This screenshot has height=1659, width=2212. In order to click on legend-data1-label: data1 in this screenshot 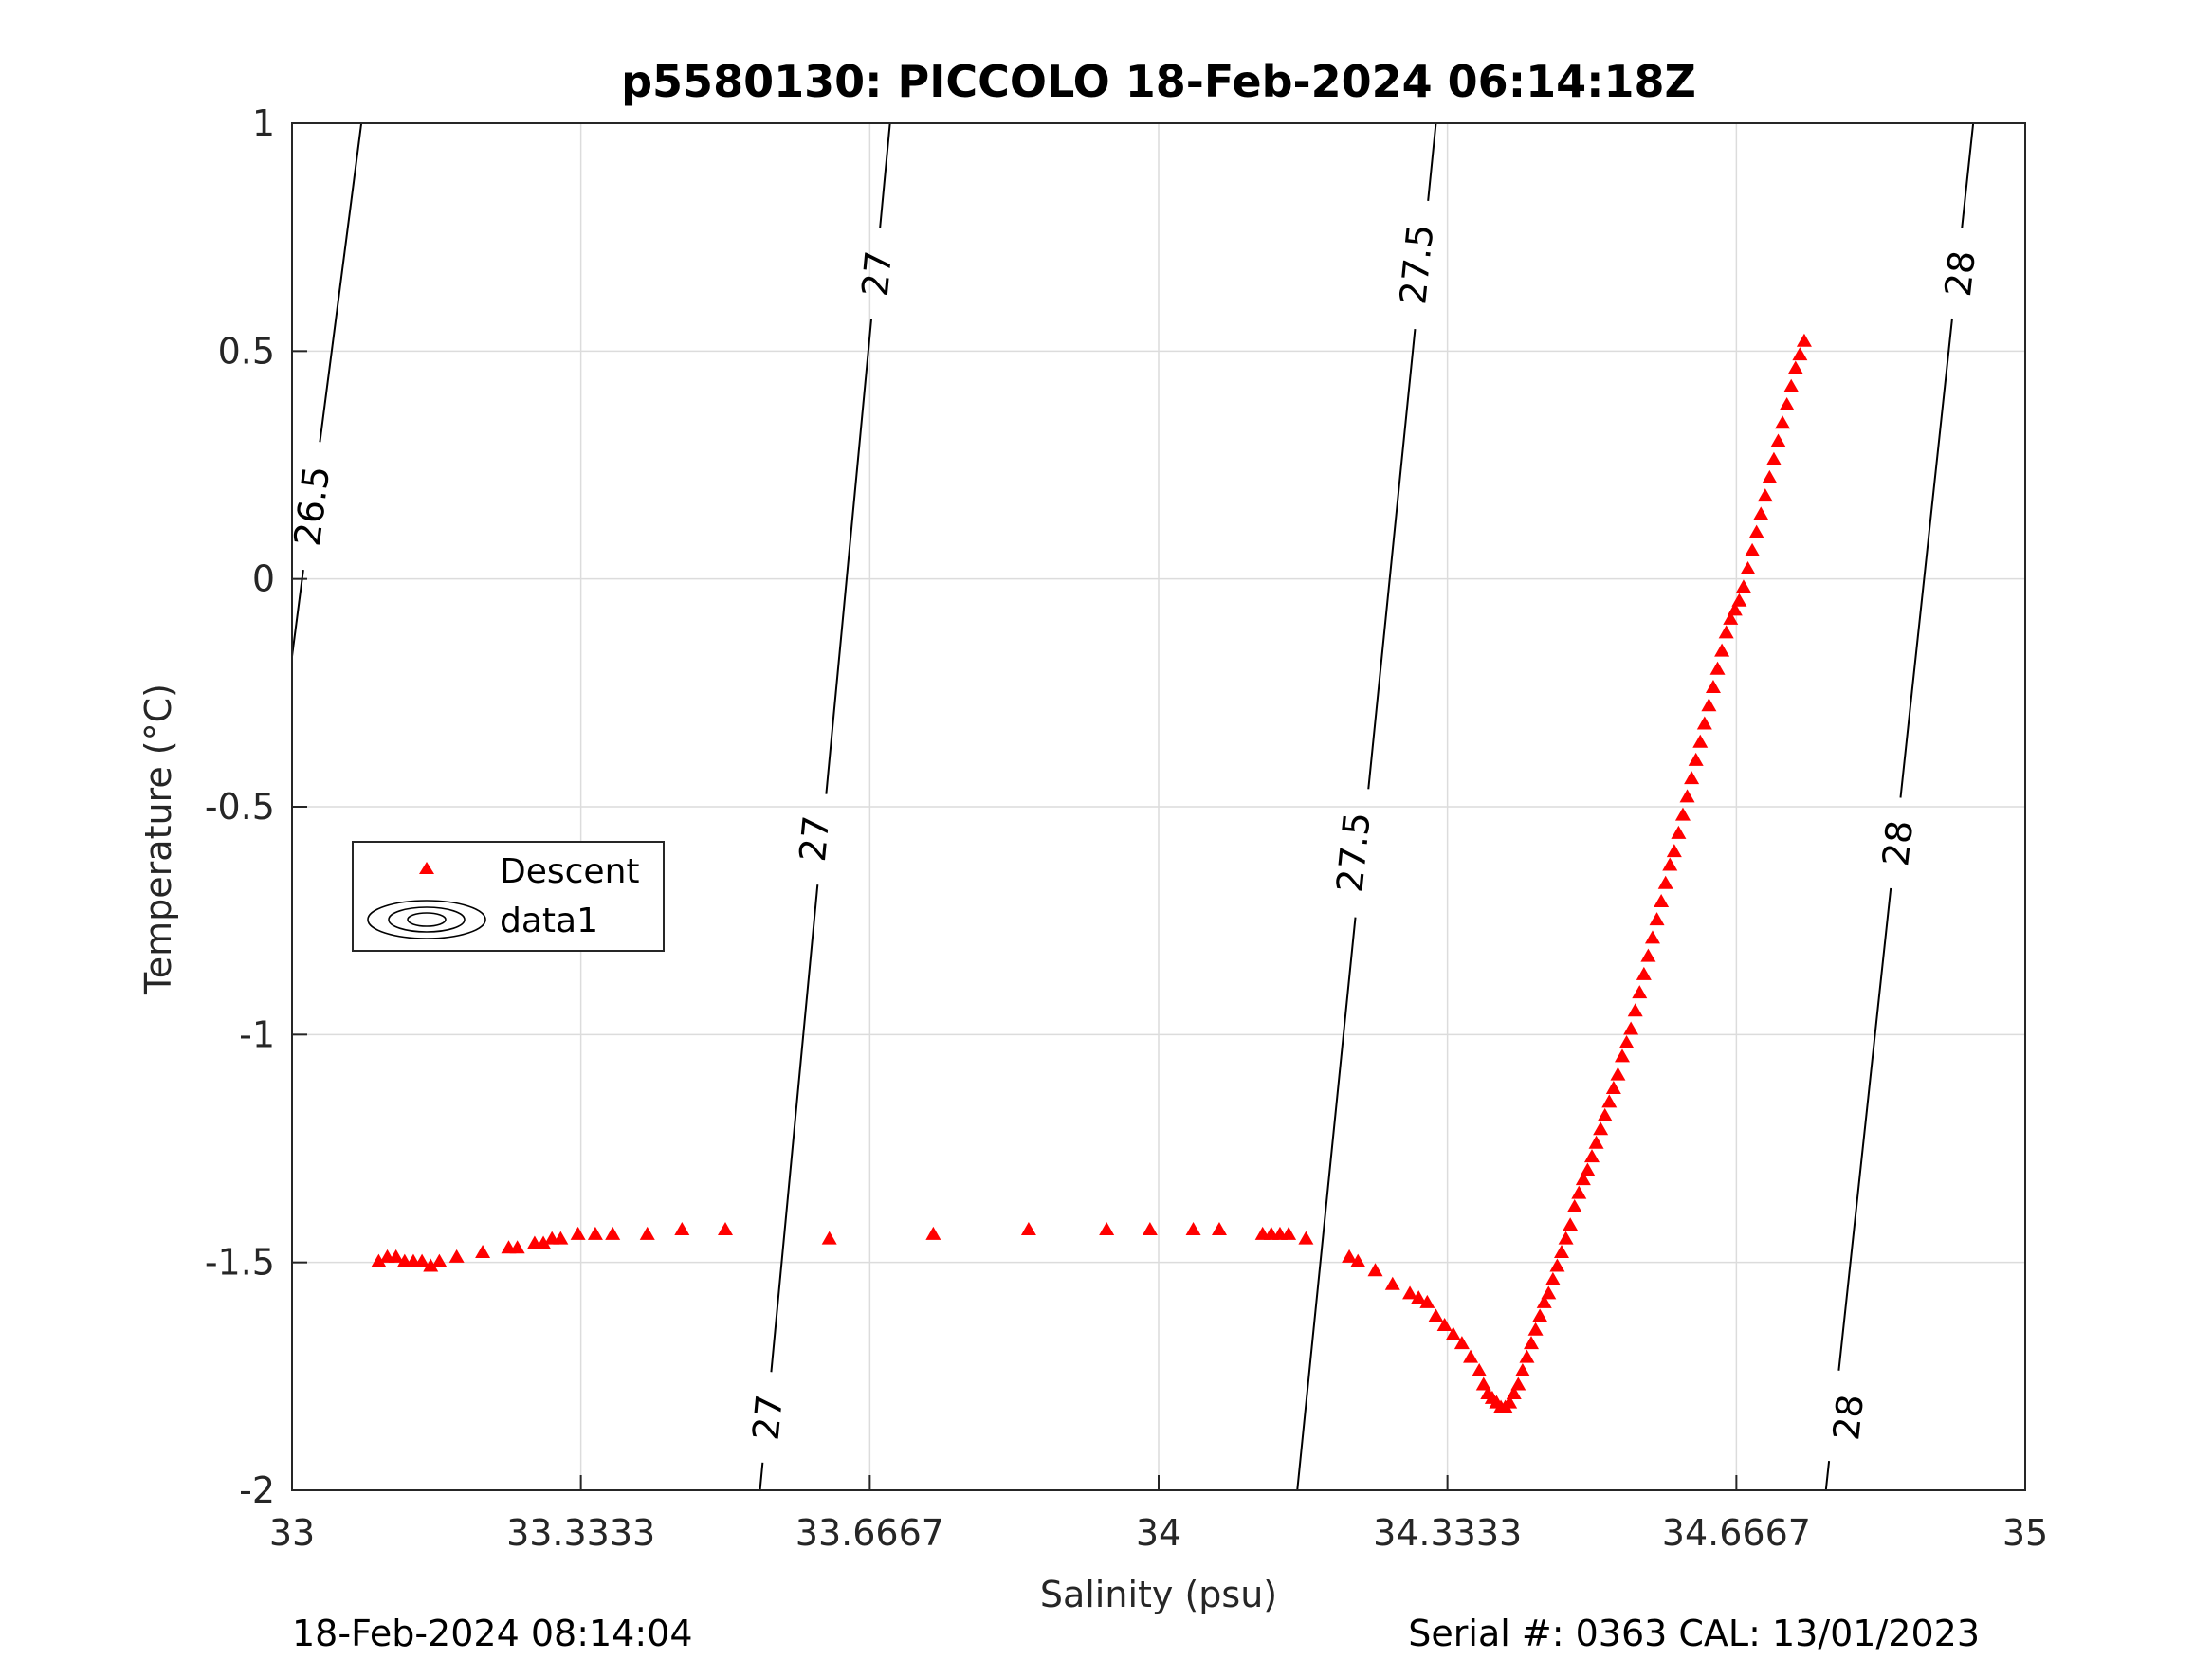, I will do `click(549, 921)`.